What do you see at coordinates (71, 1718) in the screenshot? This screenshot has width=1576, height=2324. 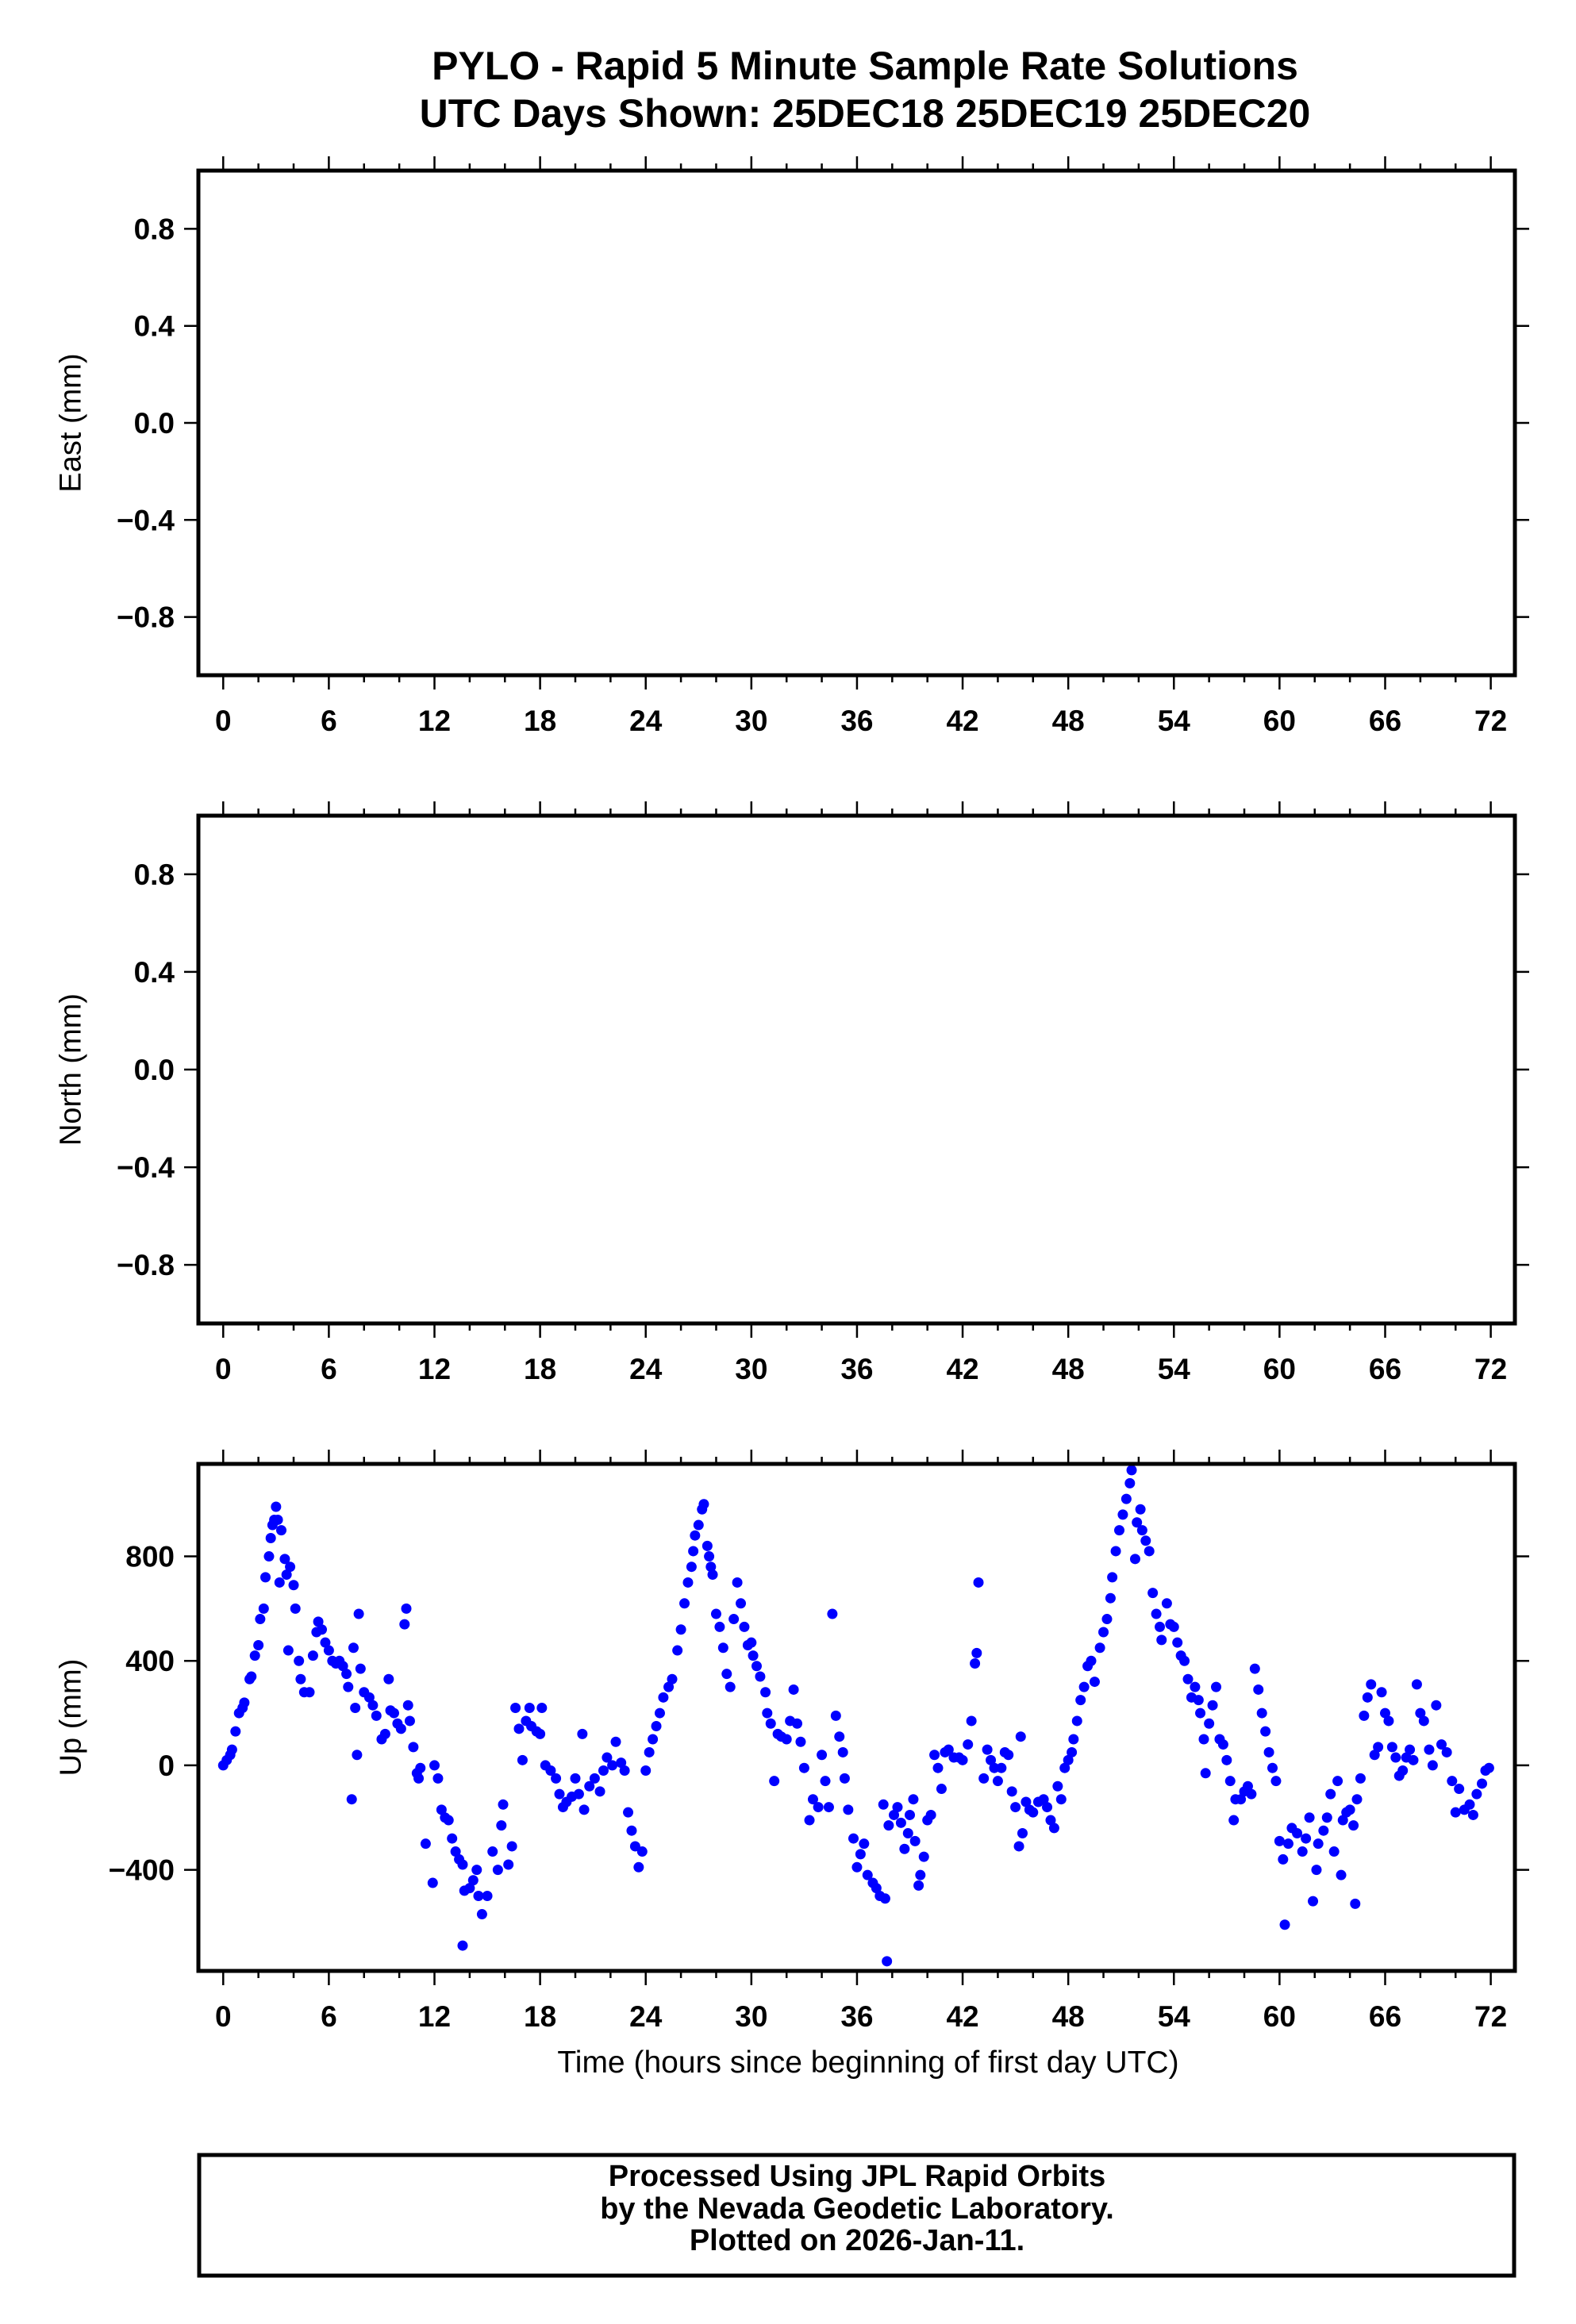 I see `y-axis-label: Up (mm)` at bounding box center [71, 1718].